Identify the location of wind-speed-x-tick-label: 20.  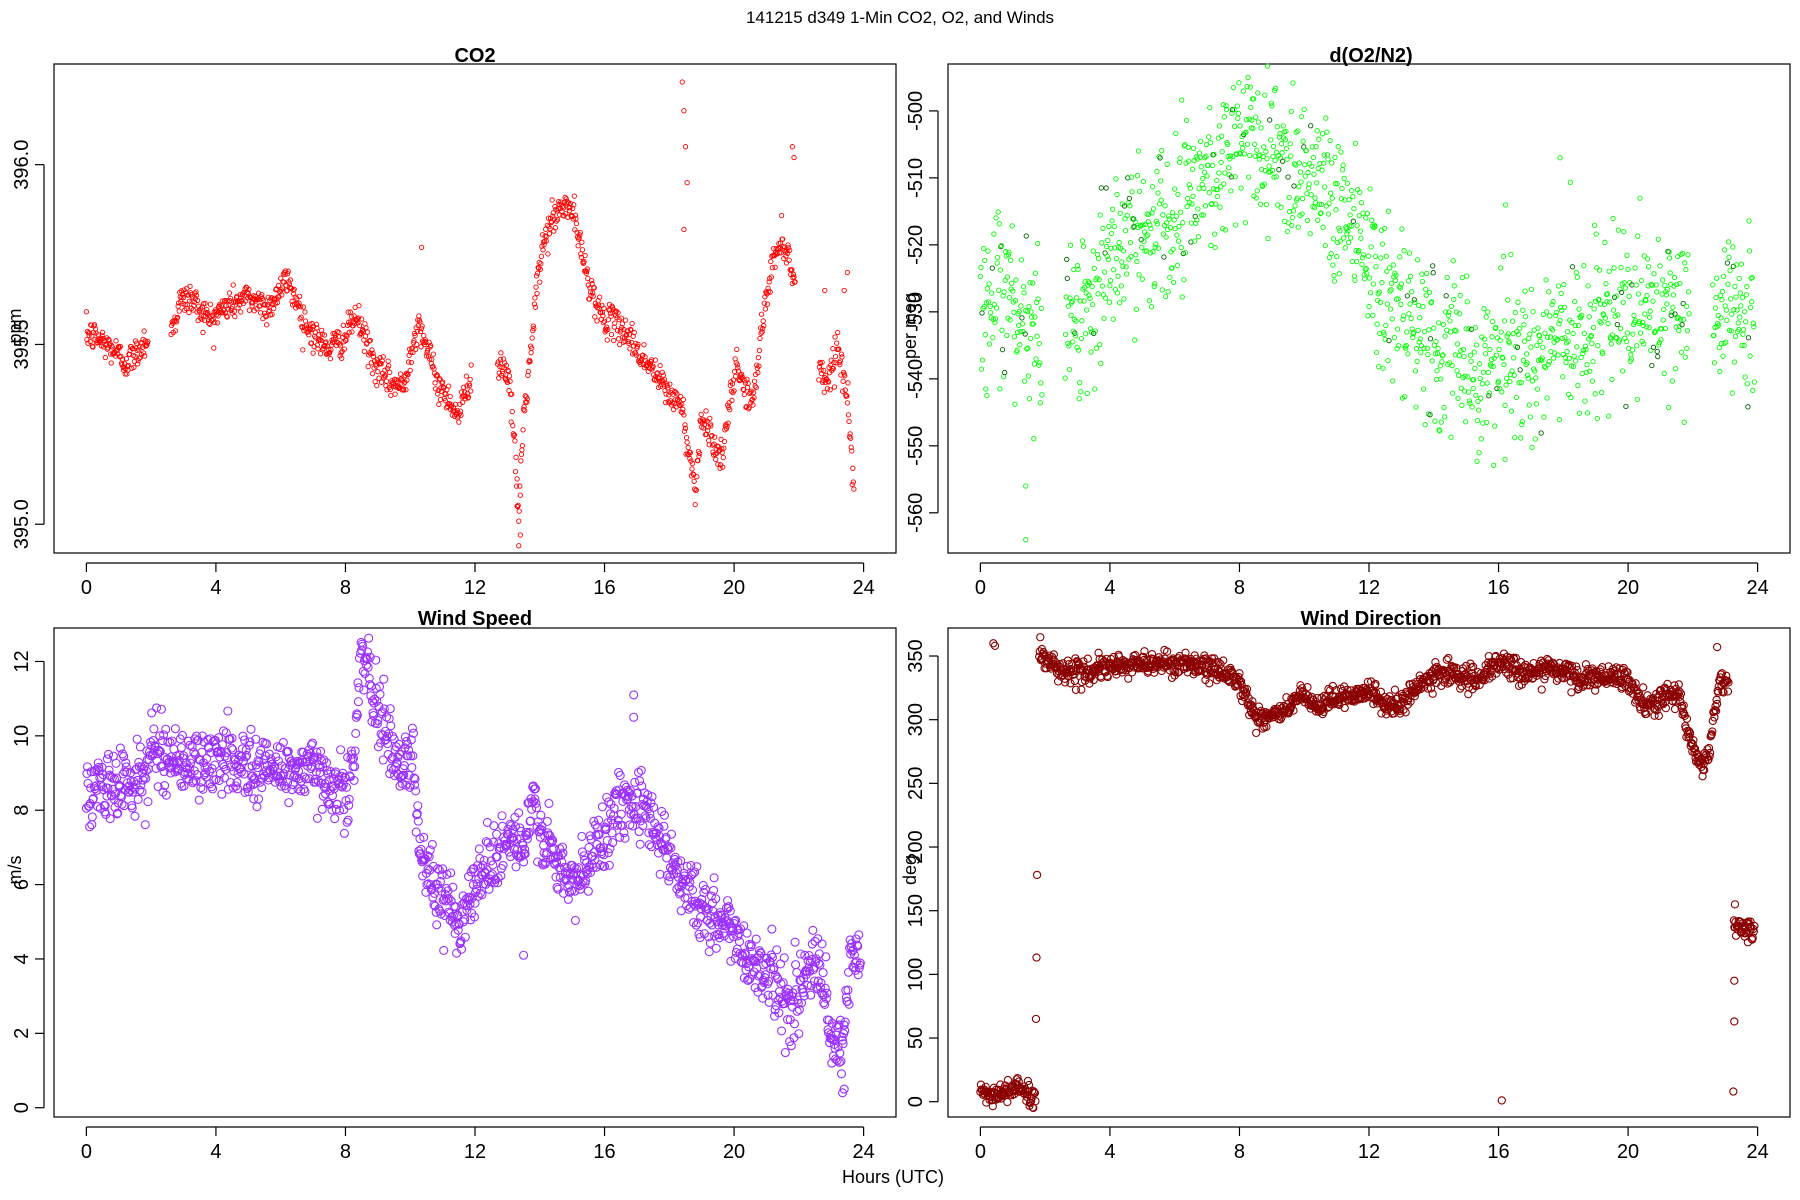
(734, 1152).